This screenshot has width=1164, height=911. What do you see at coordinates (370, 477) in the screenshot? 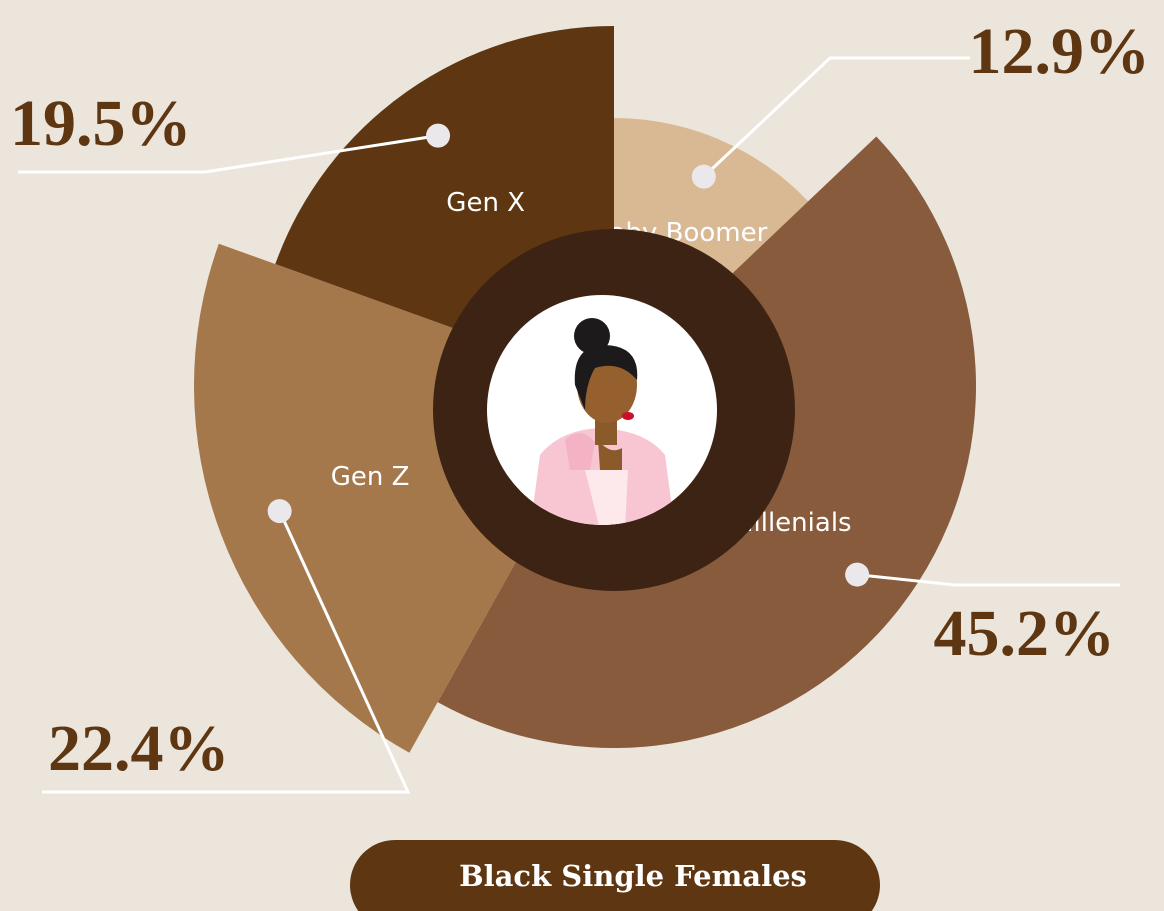
I see `category-label: Gen Z` at bounding box center [370, 477].